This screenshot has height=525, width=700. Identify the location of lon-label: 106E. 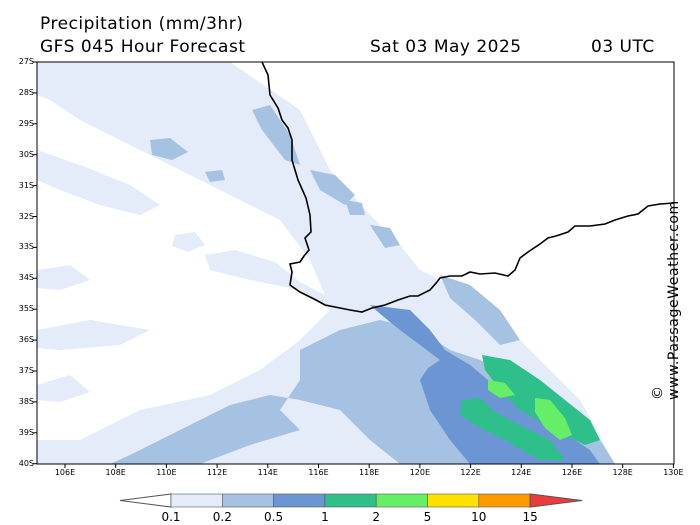
(65, 472).